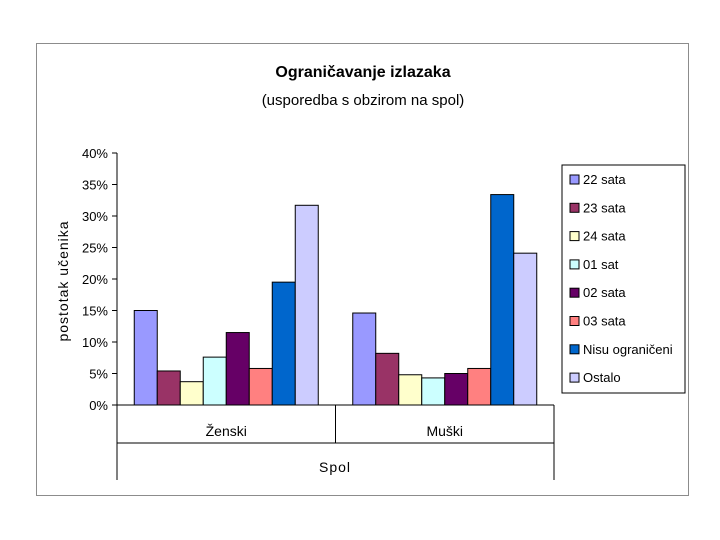  I want to click on y-tick-label: 5%, so click(98, 374).